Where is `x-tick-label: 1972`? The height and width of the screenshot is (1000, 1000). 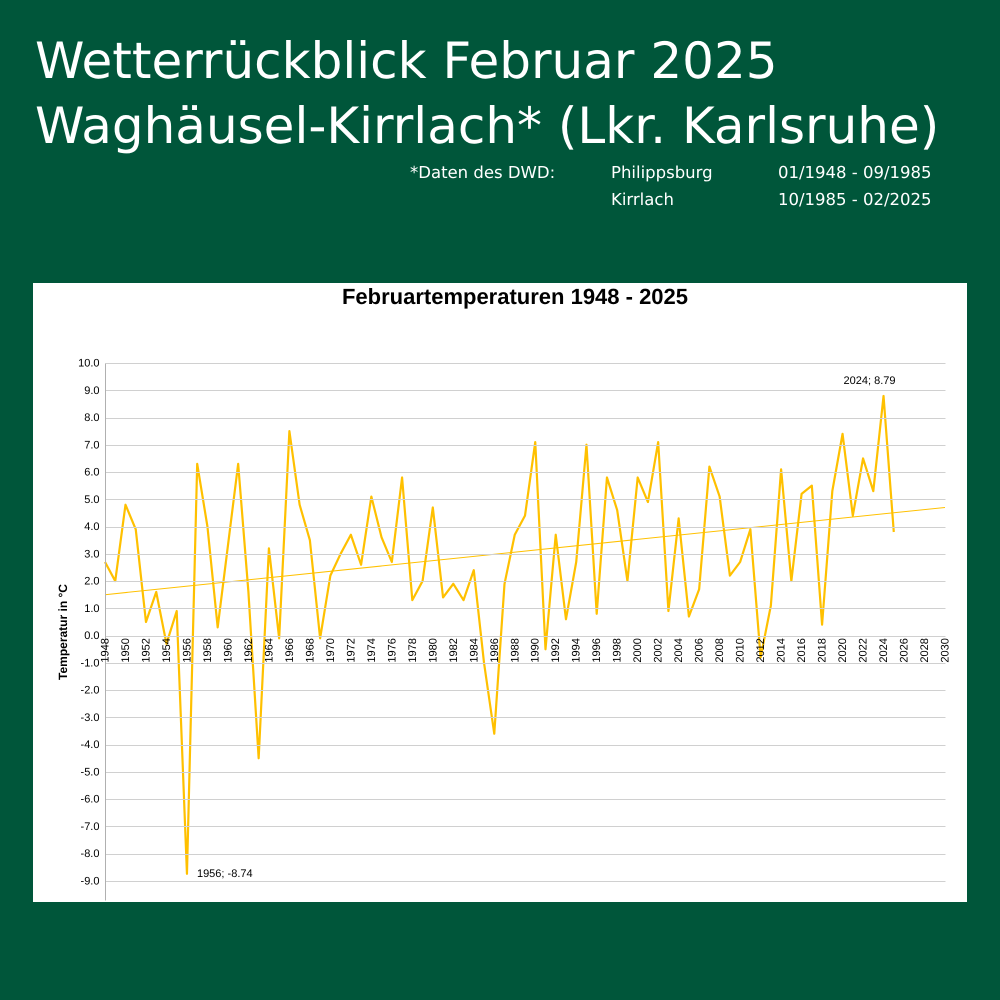
x-tick-label: 1972 is located at coordinates (351, 650).